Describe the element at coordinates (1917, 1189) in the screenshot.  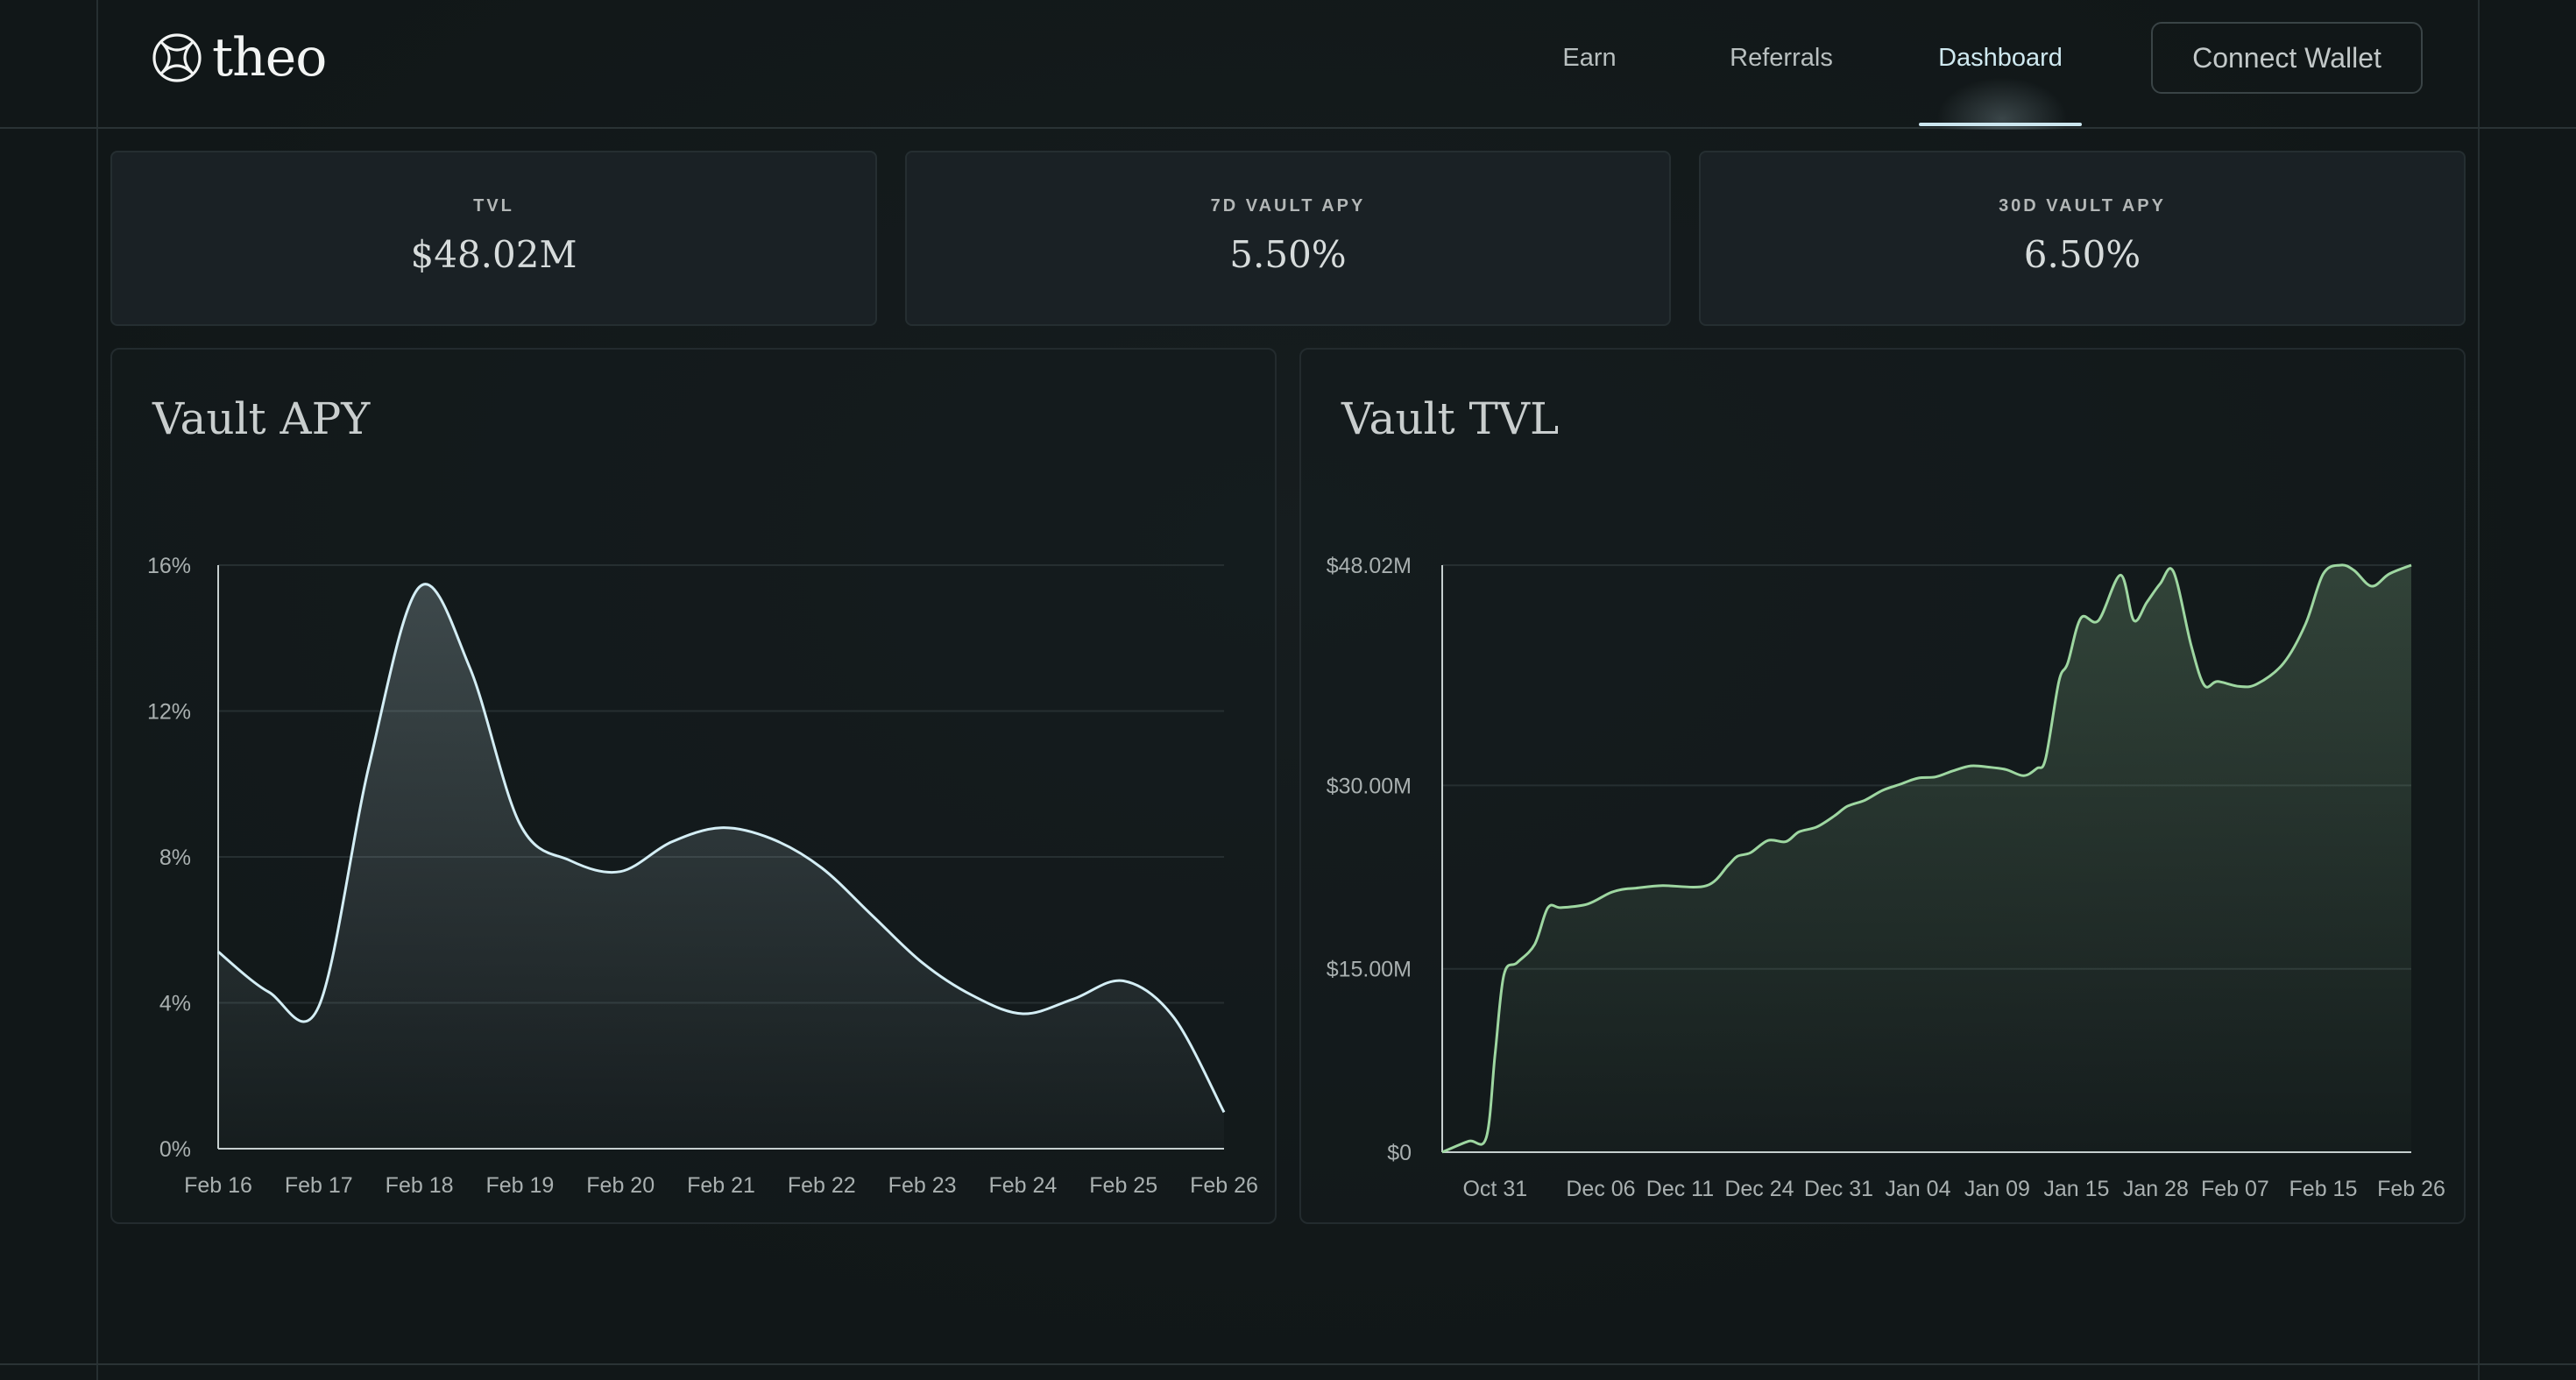
I see `x-tick-label: Jan 04` at that location.